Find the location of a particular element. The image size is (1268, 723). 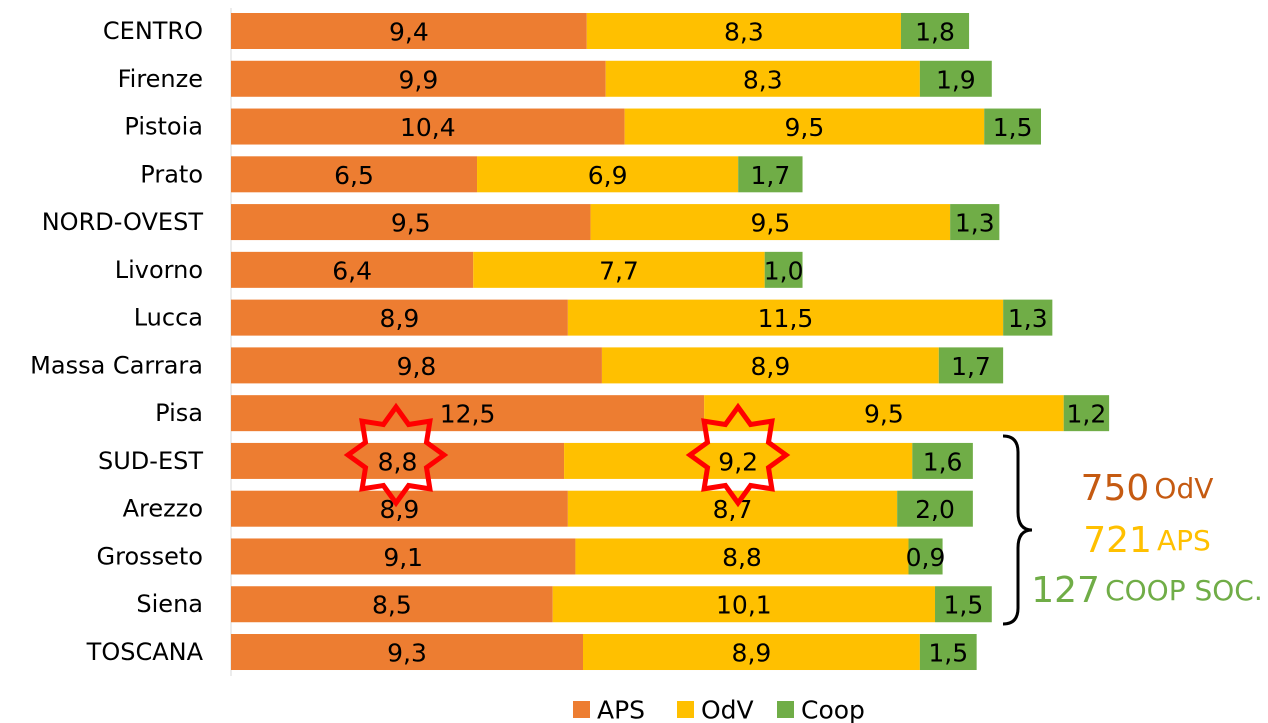

value-label: 0,9 is located at coordinates (926, 557).